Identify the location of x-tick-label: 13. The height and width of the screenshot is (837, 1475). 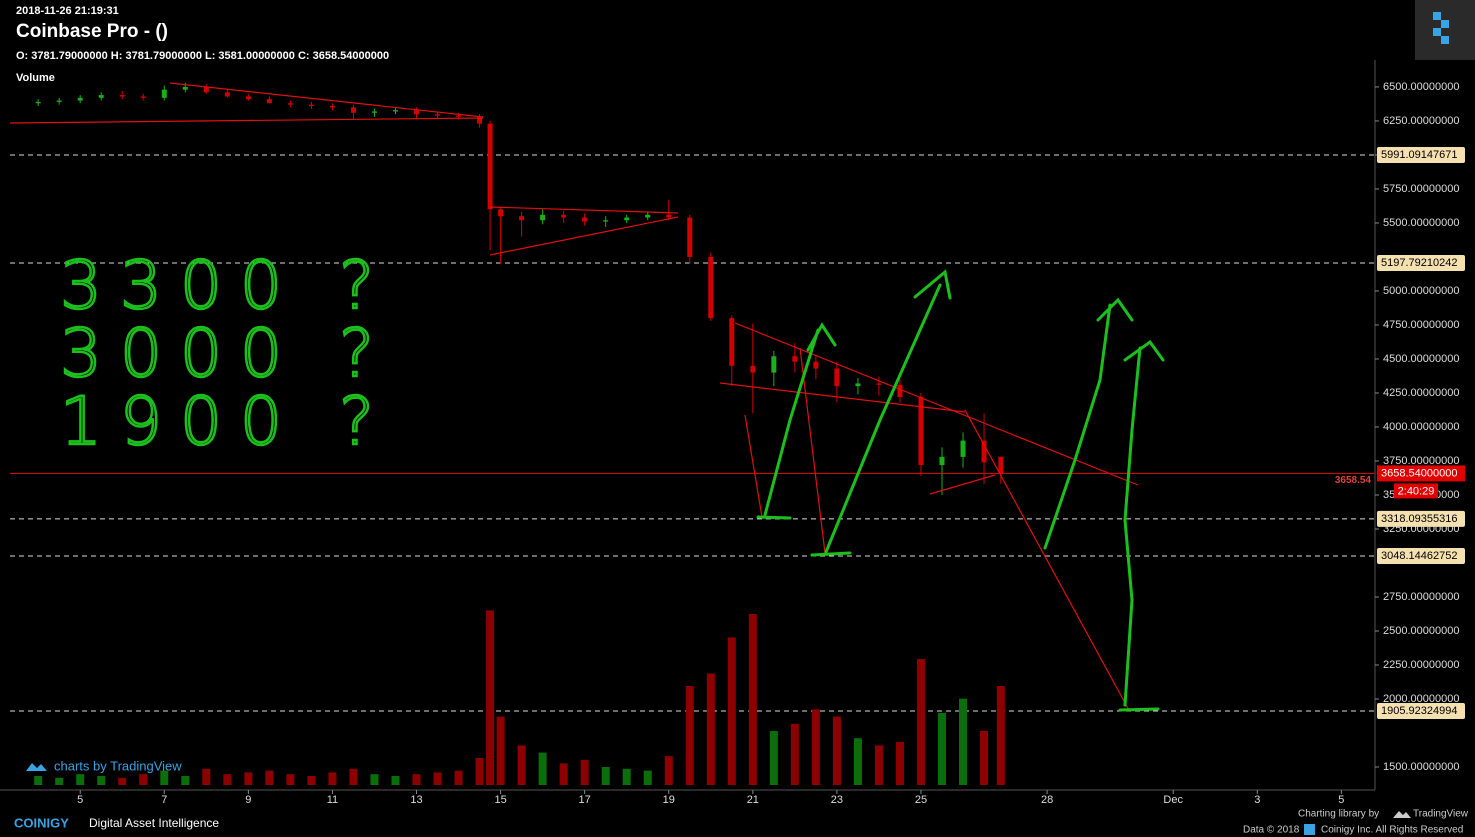
(416, 800).